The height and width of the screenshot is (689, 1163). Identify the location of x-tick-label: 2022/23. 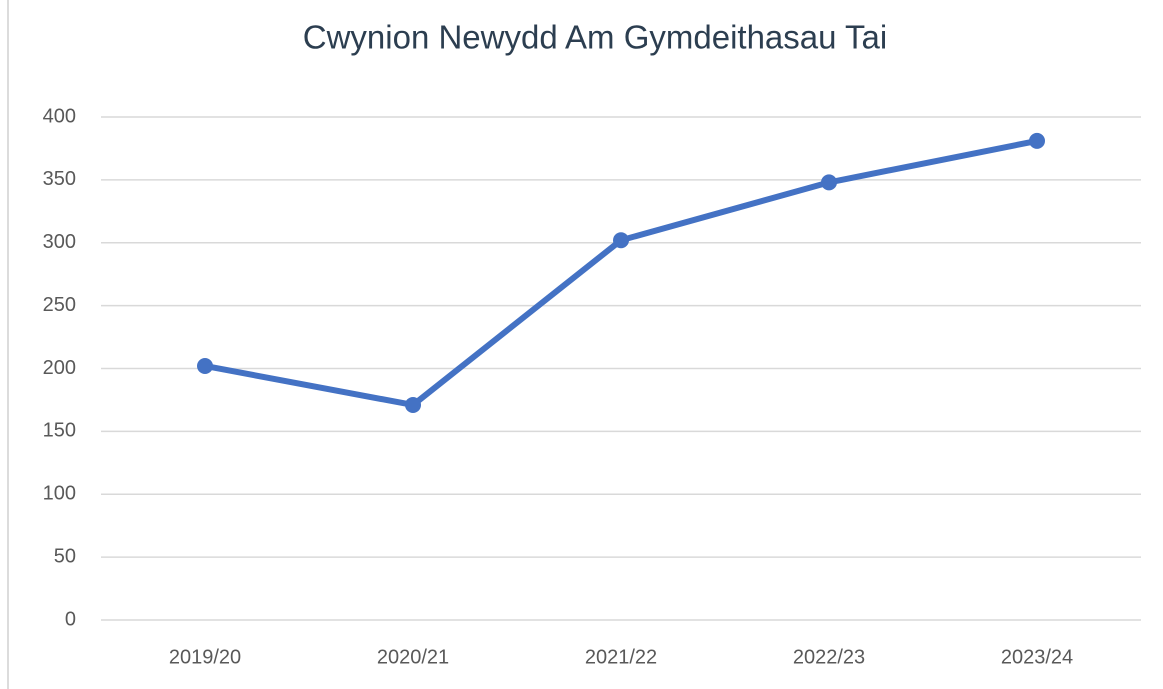
(829, 657).